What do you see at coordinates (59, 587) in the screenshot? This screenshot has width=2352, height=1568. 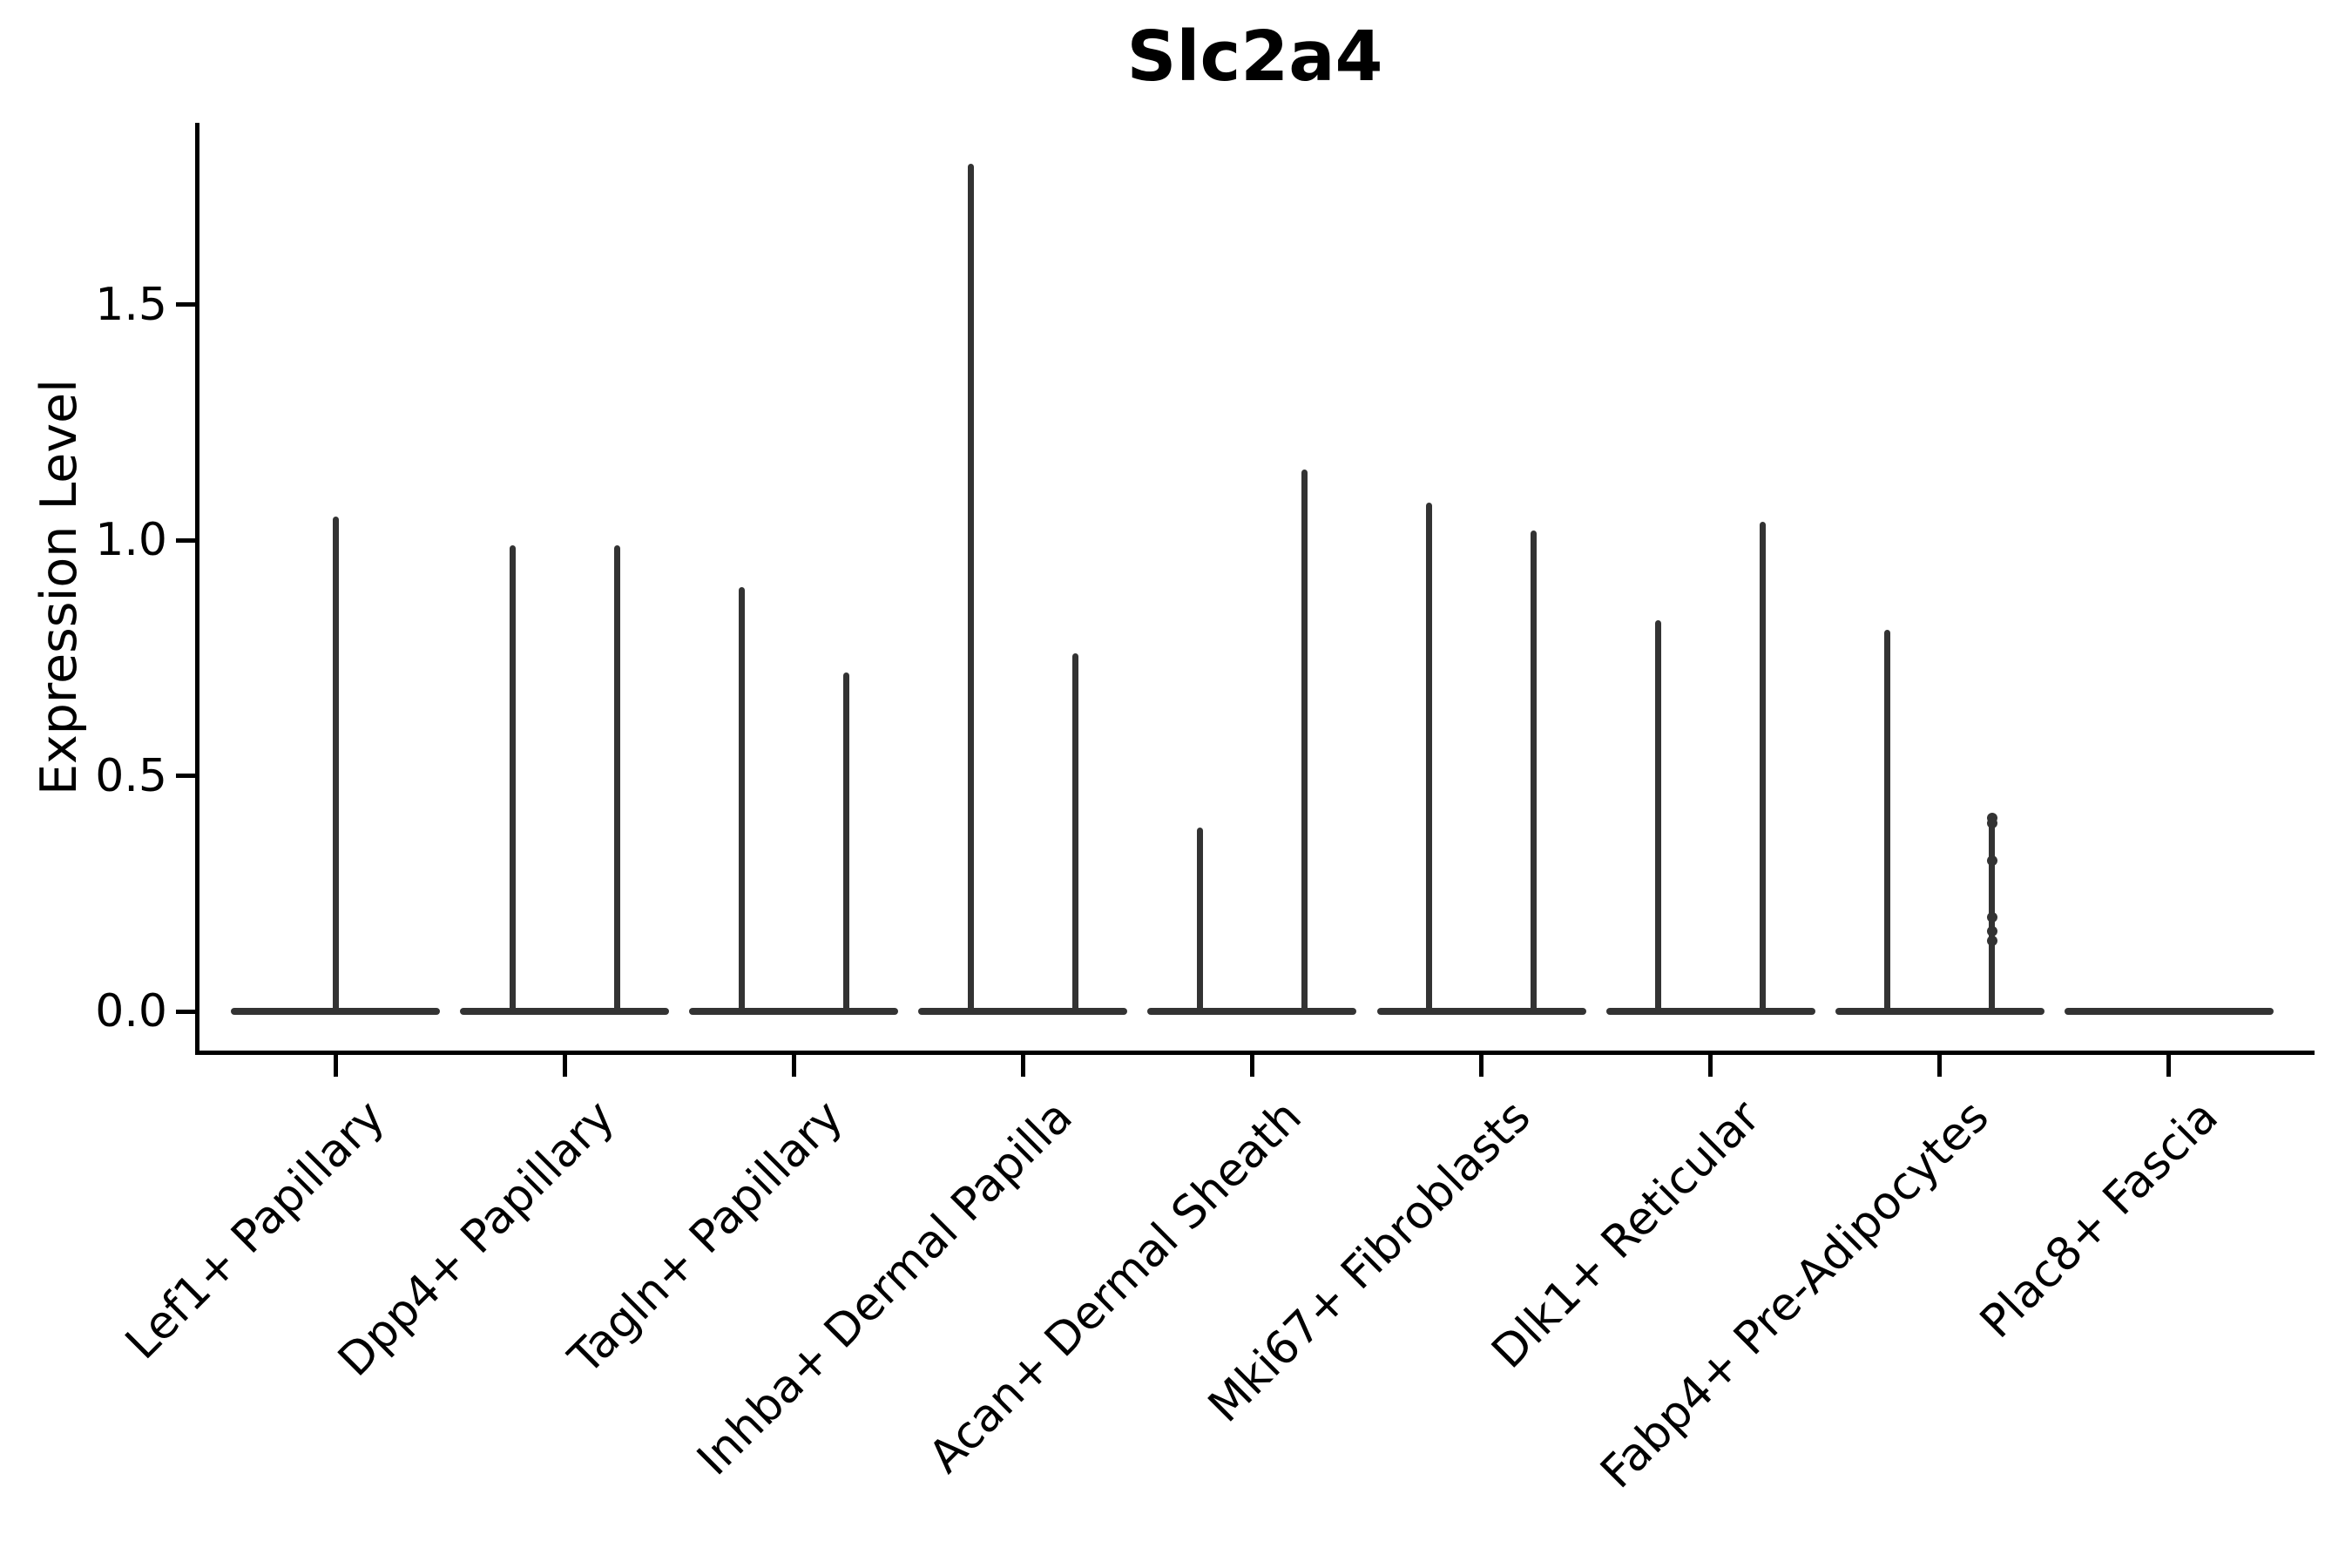 I see `y-axis-title: Expression Level` at bounding box center [59, 587].